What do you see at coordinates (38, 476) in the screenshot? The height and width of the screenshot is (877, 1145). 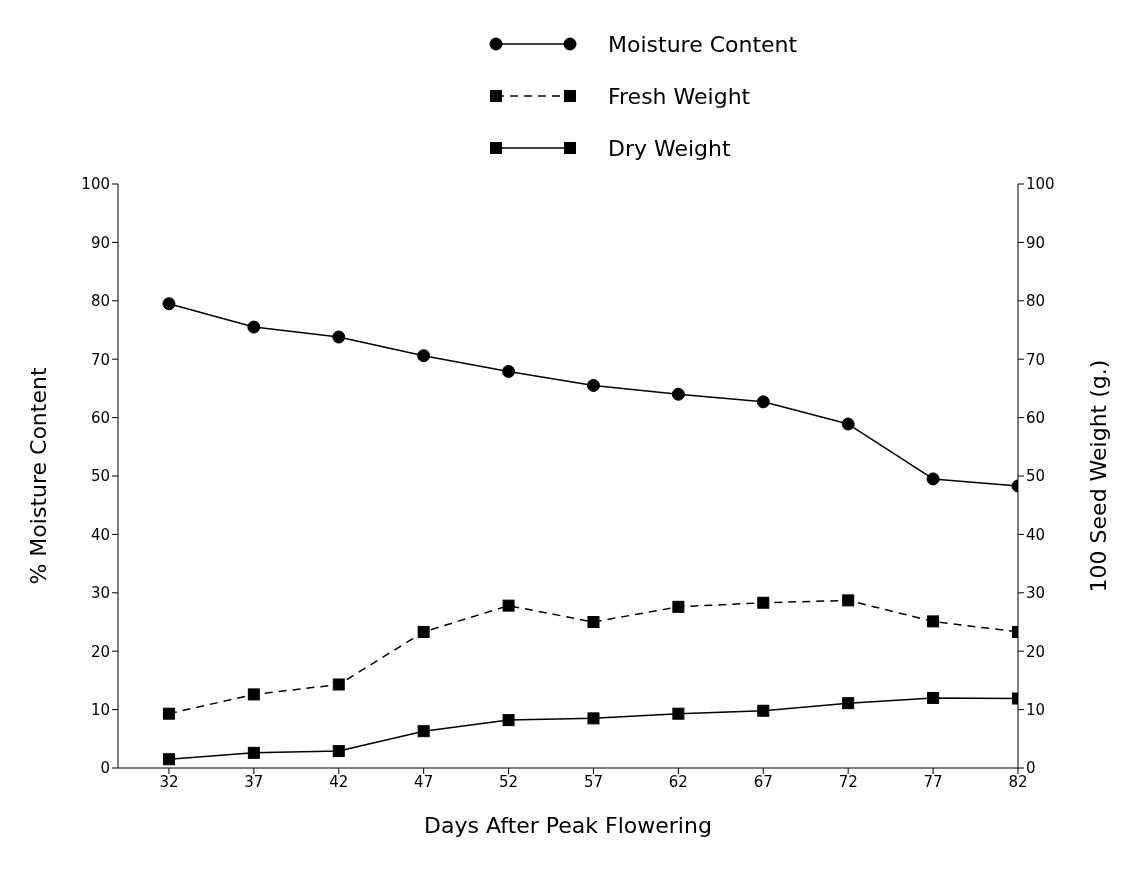 I see `y-axis-title: % Moisture Content` at bounding box center [38, 476].